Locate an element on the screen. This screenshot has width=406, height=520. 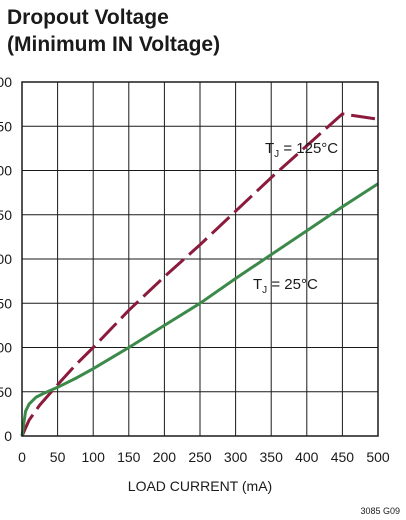
series-label-25c: TJ = 25°C is located at coordinates (285, 286).